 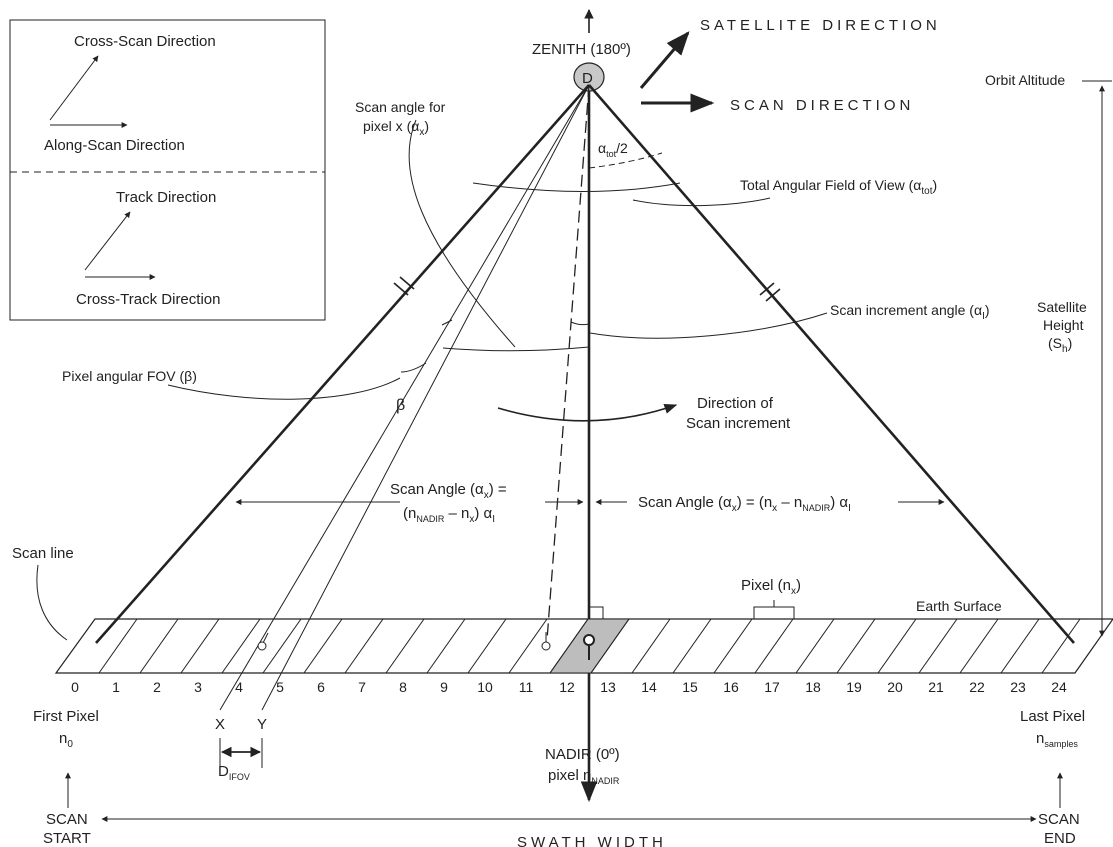 What do you see at coordinates (1060, 345) in the screenshot?
I see `satellite-height-label-3: (Sh)` at bounding box center [1060, 345].